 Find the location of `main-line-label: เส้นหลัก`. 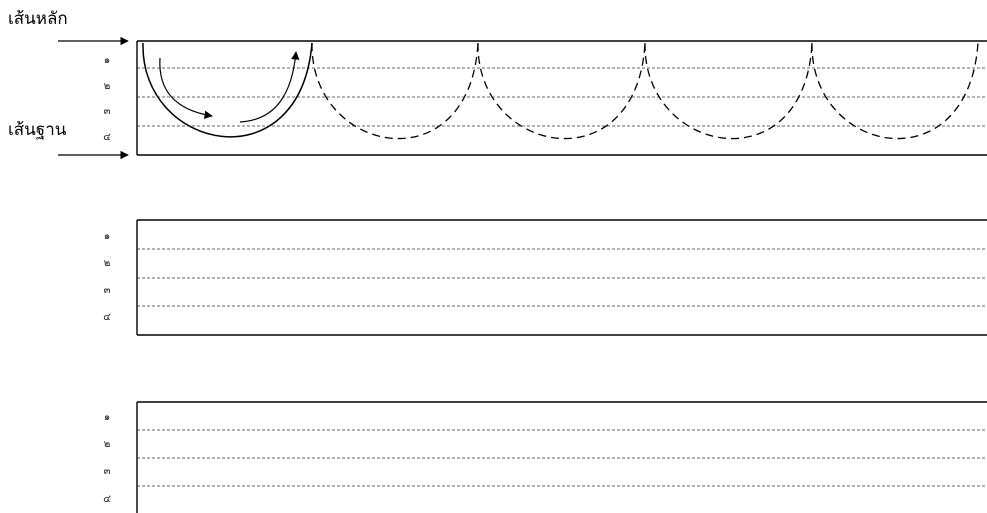

main-line-label: เส้นหลัก is located at coordinates (38, 19).